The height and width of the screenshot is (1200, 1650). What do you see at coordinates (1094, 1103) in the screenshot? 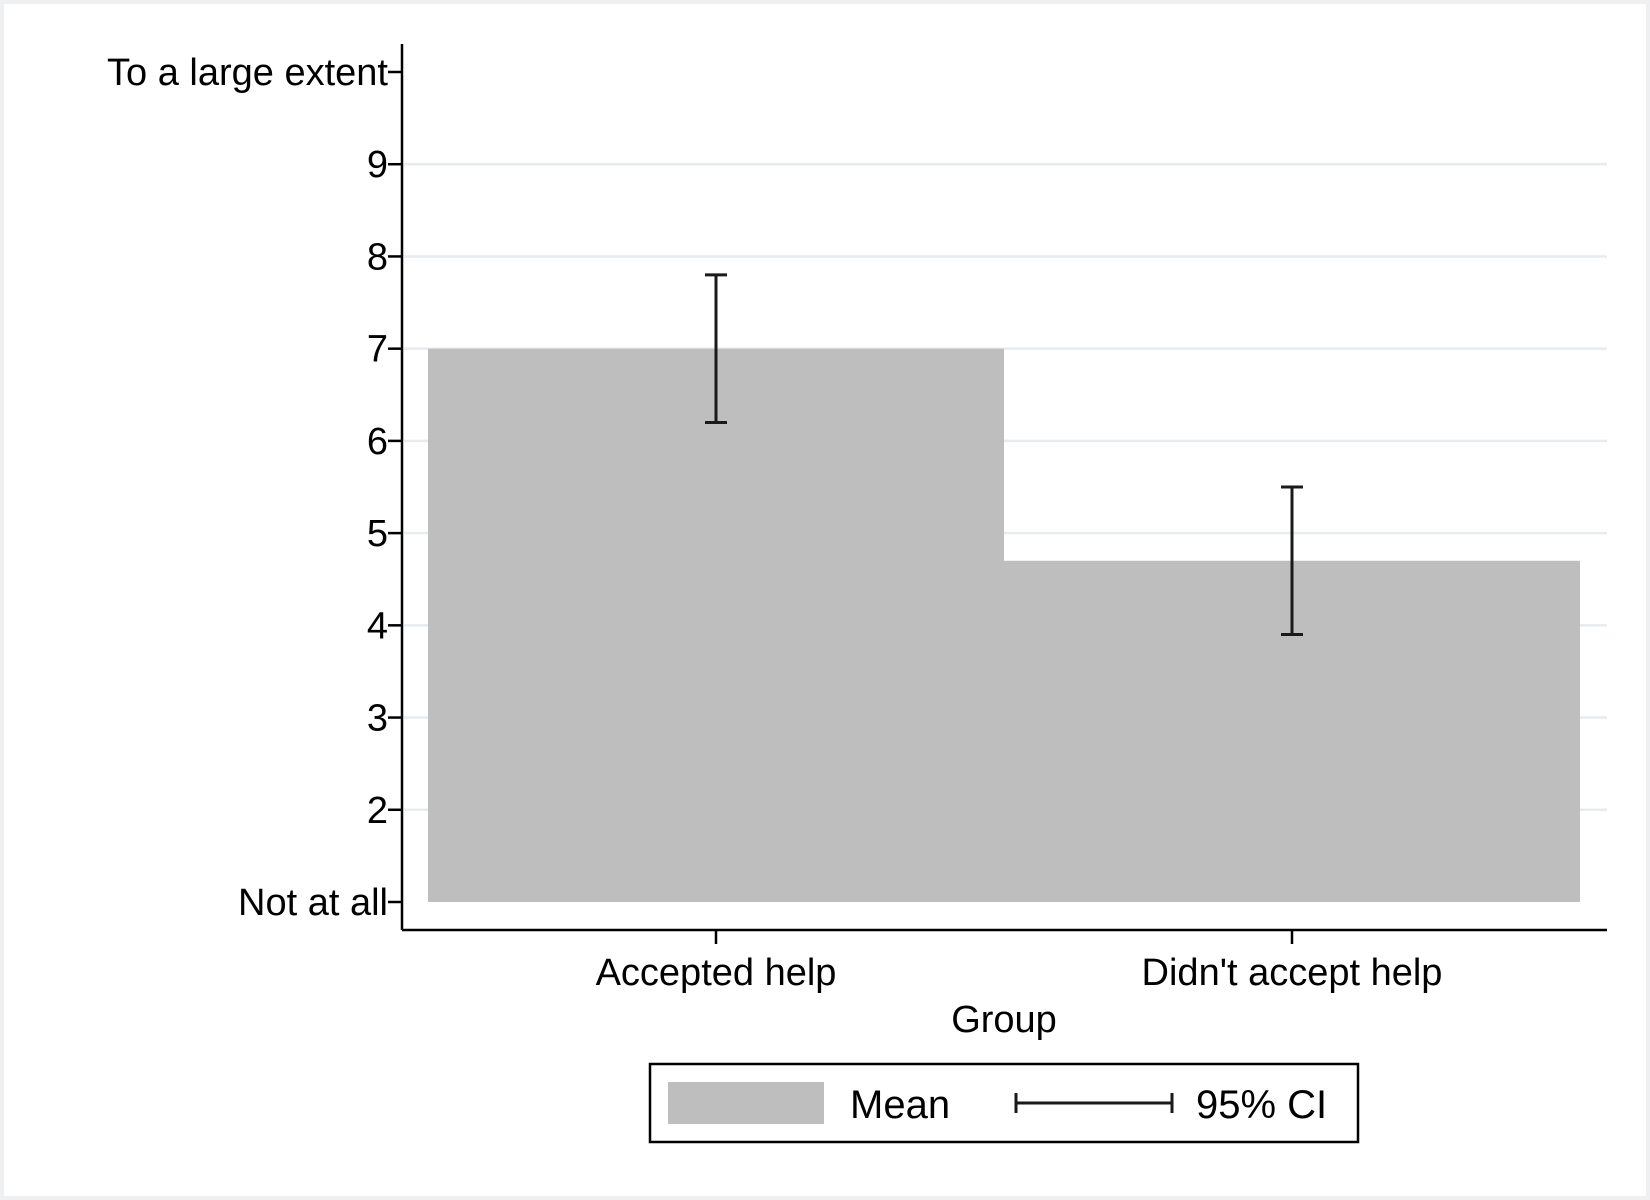
I see `legend-ci-marker` at bounding box center [1094, 1103].